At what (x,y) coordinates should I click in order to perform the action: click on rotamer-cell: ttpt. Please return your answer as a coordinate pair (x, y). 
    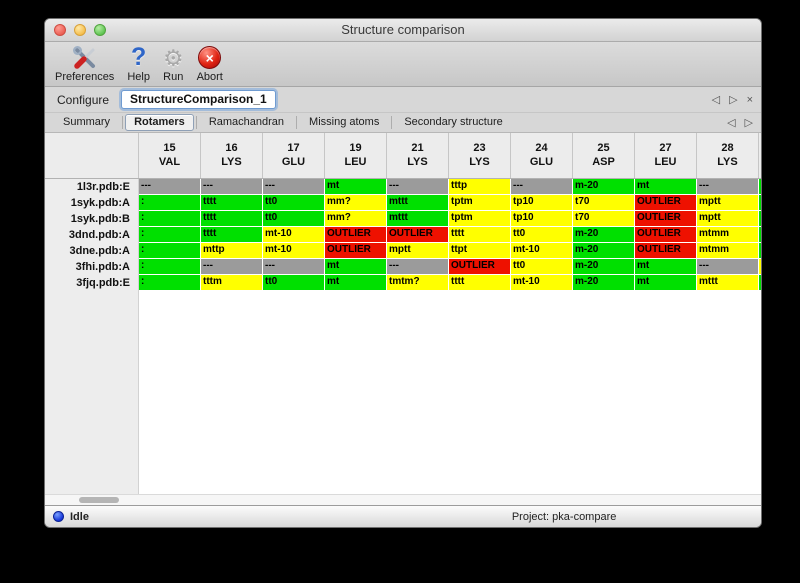
    Looking at the image, I should click on (479, 250).